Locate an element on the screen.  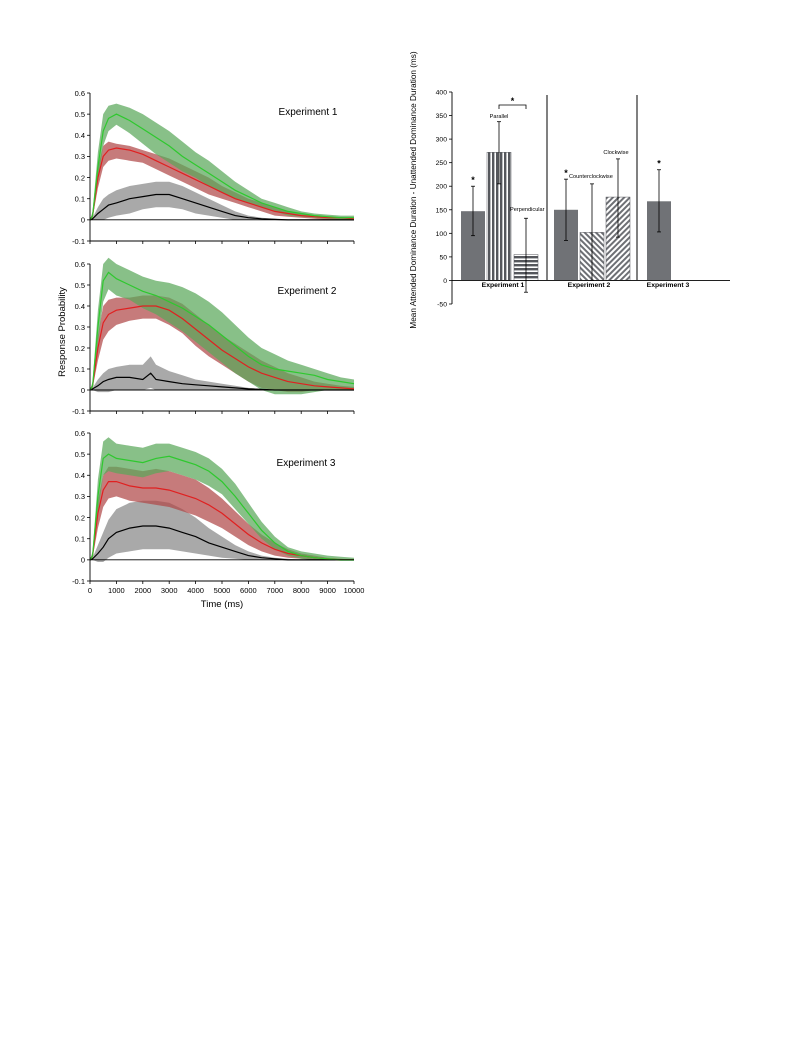
bar-y-tick-label: 50 is located at coordinates (443, 257).